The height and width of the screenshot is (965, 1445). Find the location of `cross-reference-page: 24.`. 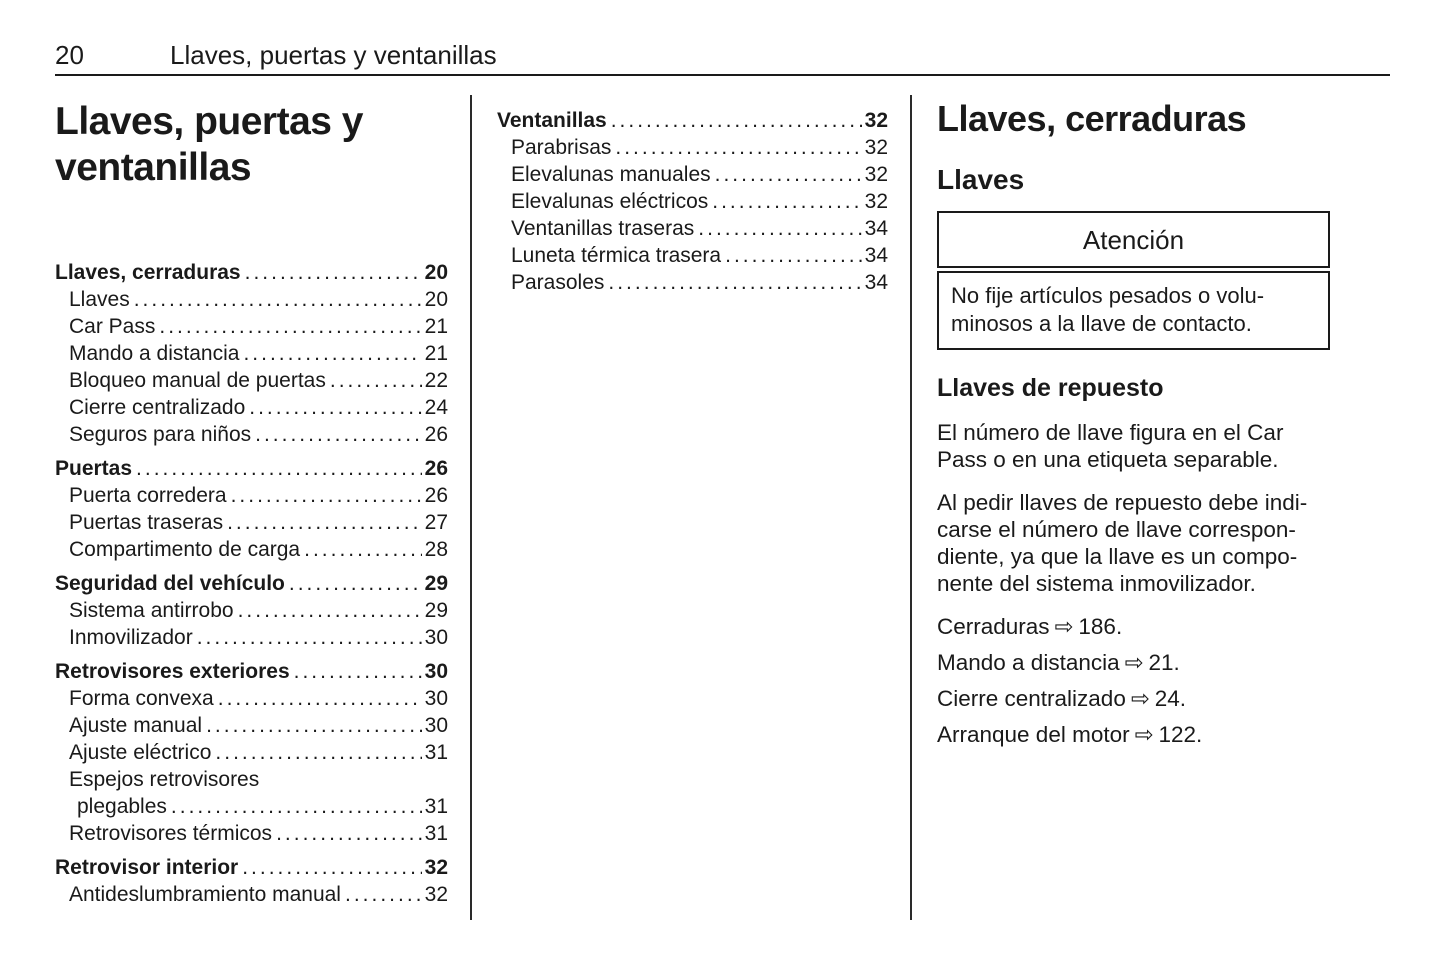

cross-reference-page: 24. is located at coordinates (1170, 698).